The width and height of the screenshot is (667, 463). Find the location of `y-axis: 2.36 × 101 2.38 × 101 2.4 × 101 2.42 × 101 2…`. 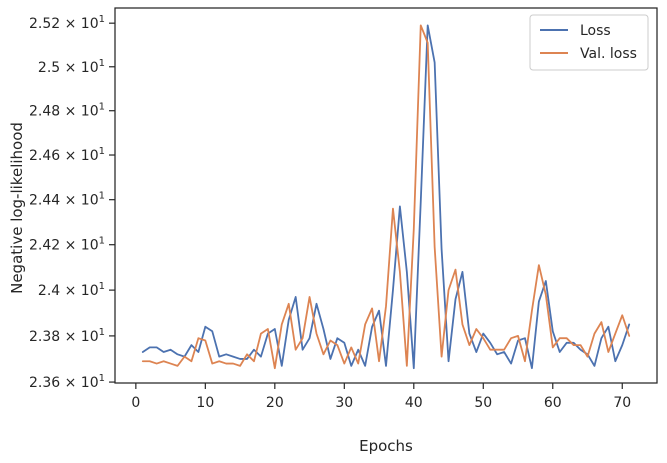

y-axis: 2.36 × 101 2.38 × 101 2.4 × 101 2.42 × 101 2… is located at coordinates (72, 202).